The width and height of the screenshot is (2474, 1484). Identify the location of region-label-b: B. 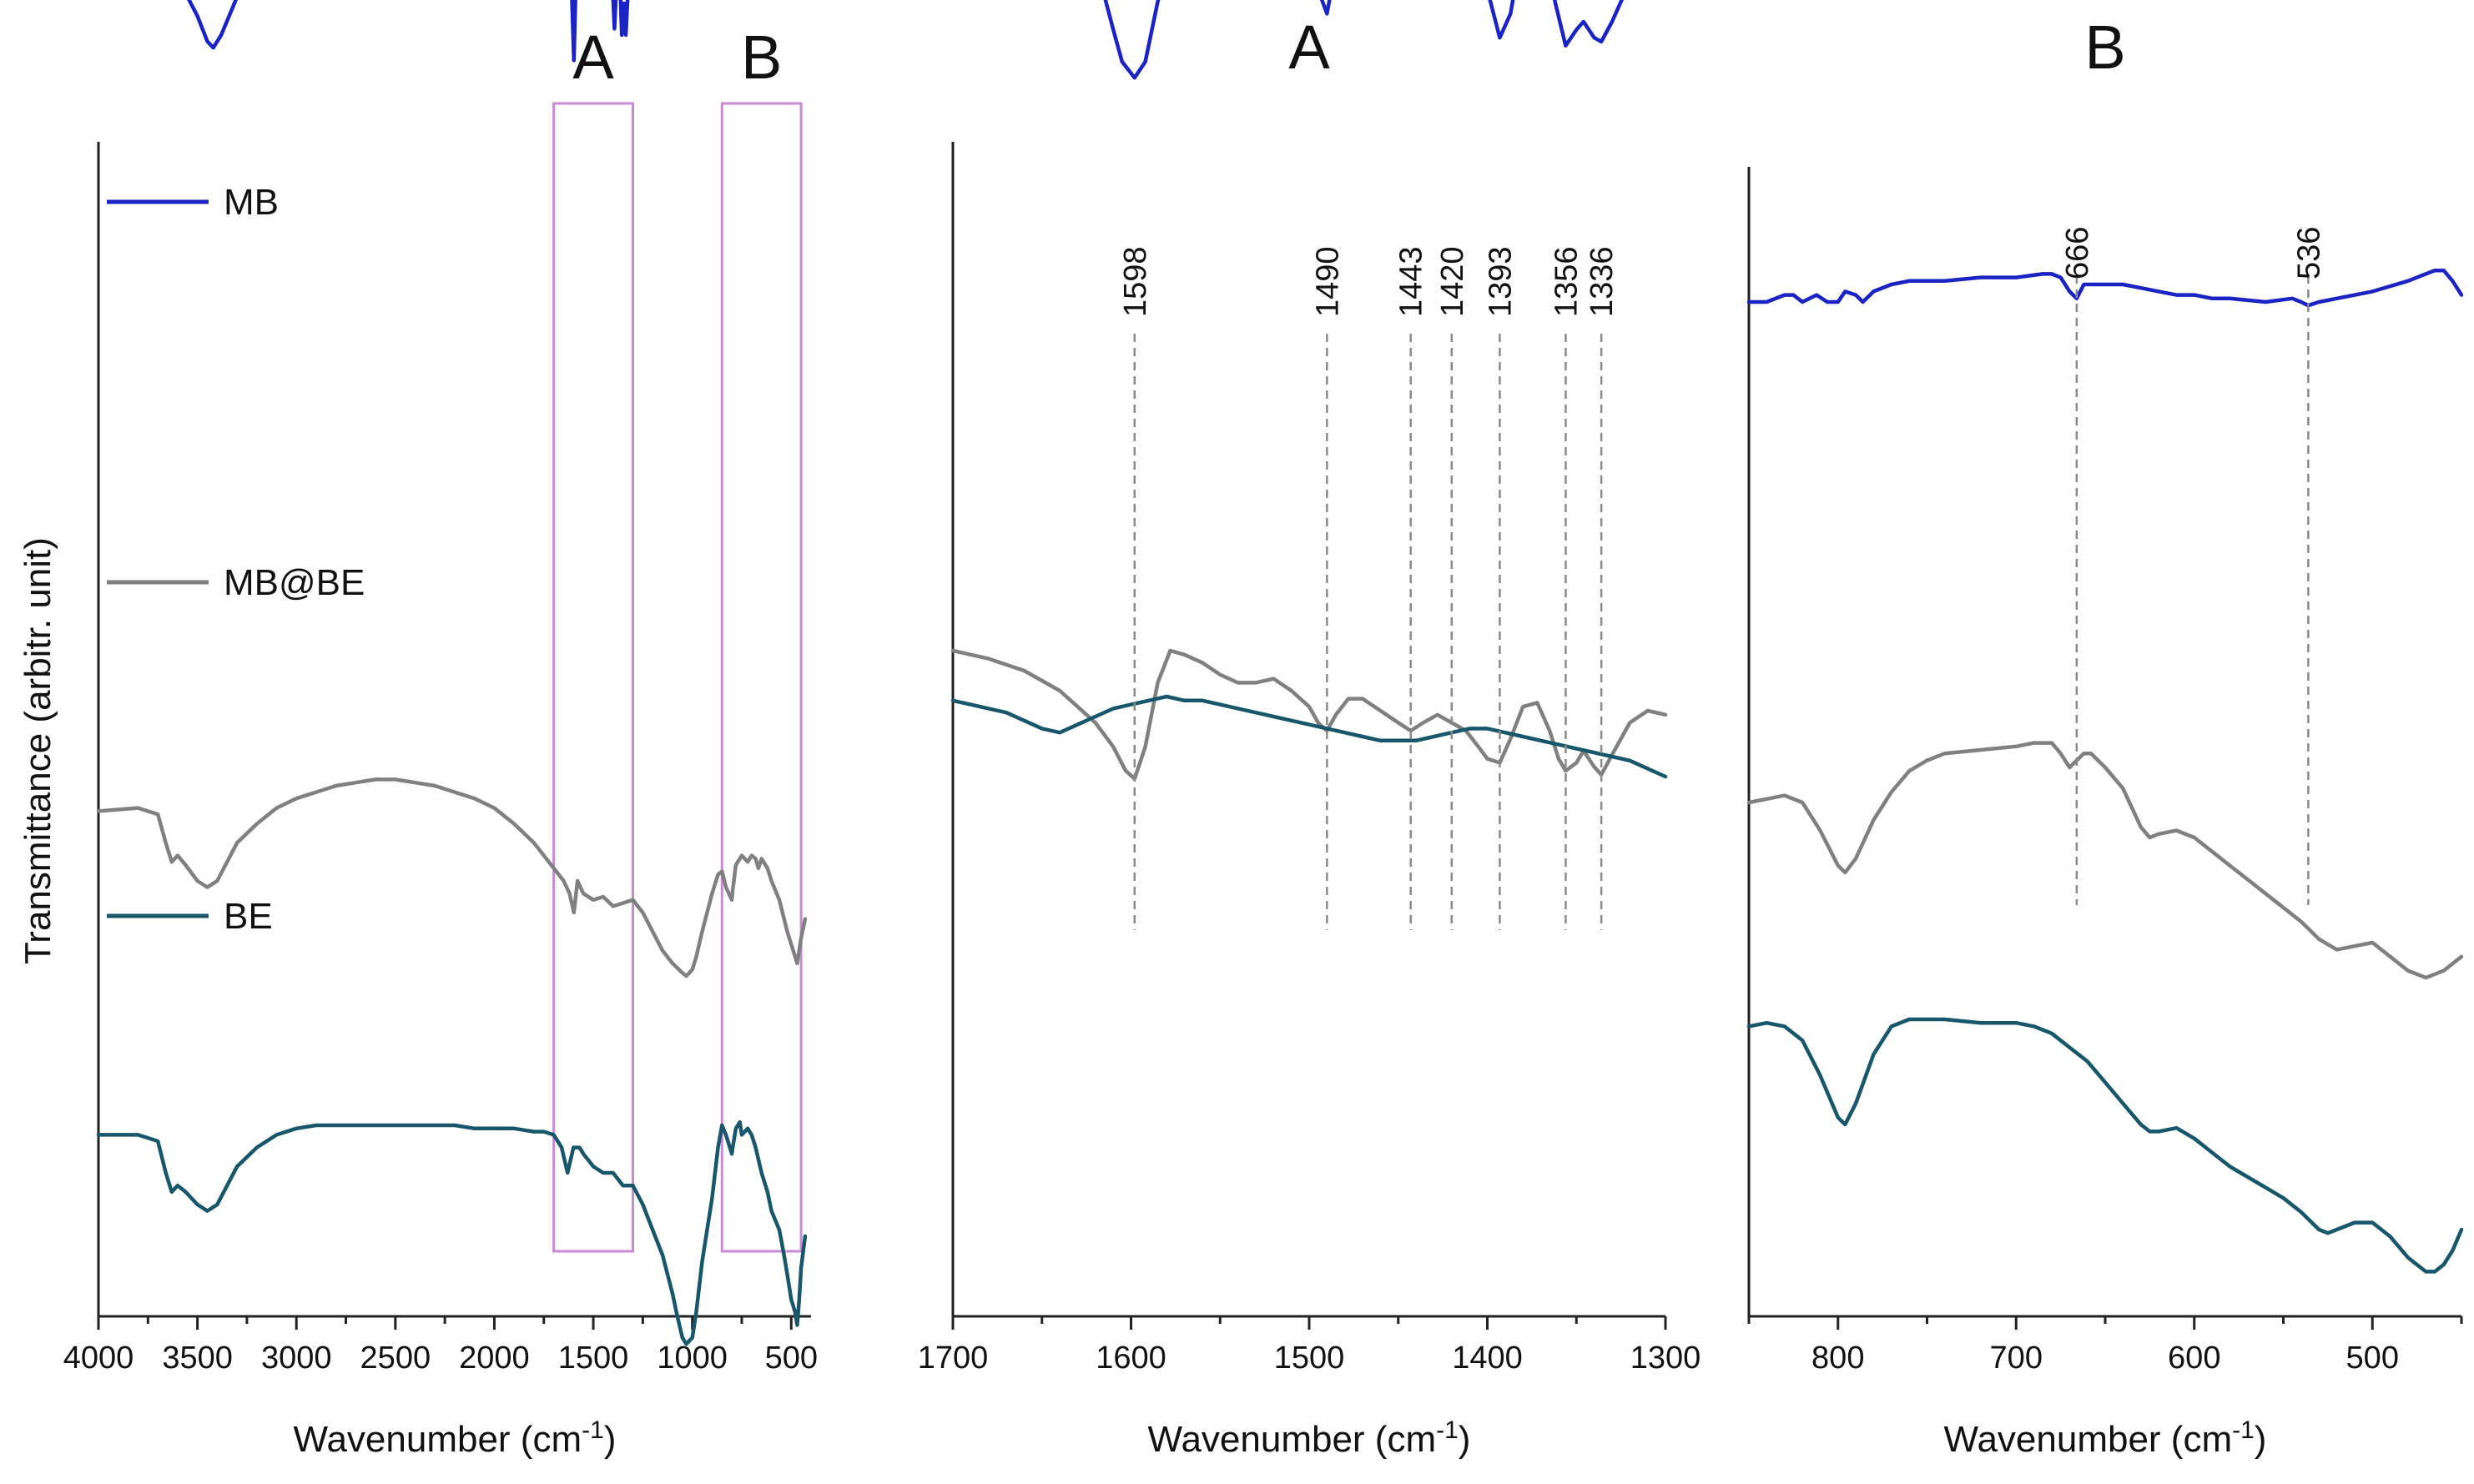
(761, 57).